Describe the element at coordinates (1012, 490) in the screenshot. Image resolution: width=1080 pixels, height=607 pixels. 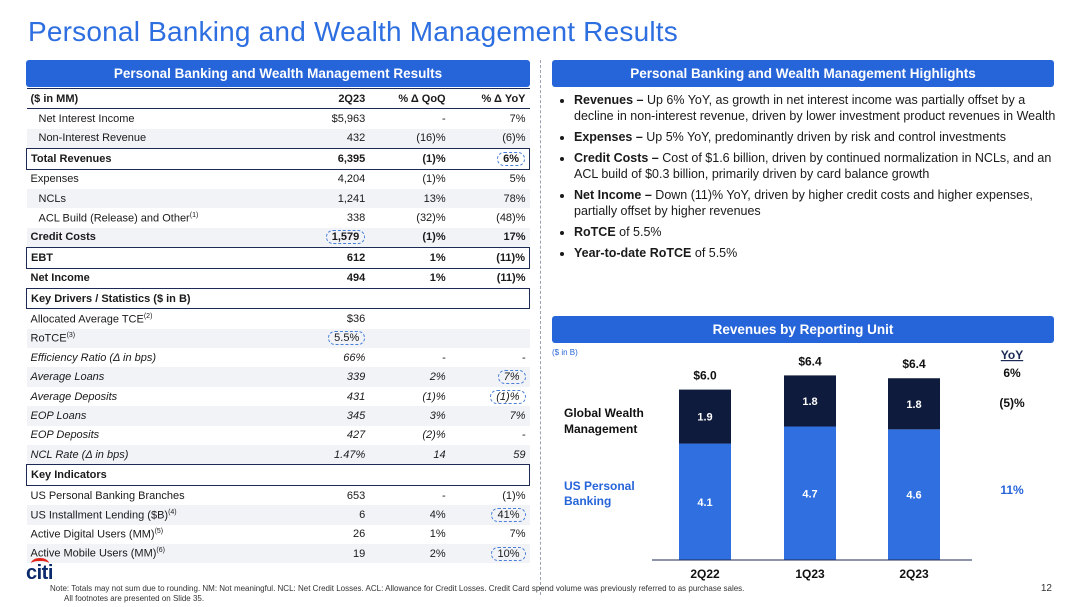
I see `yoy-us-personal-banking: 11%` at that location.